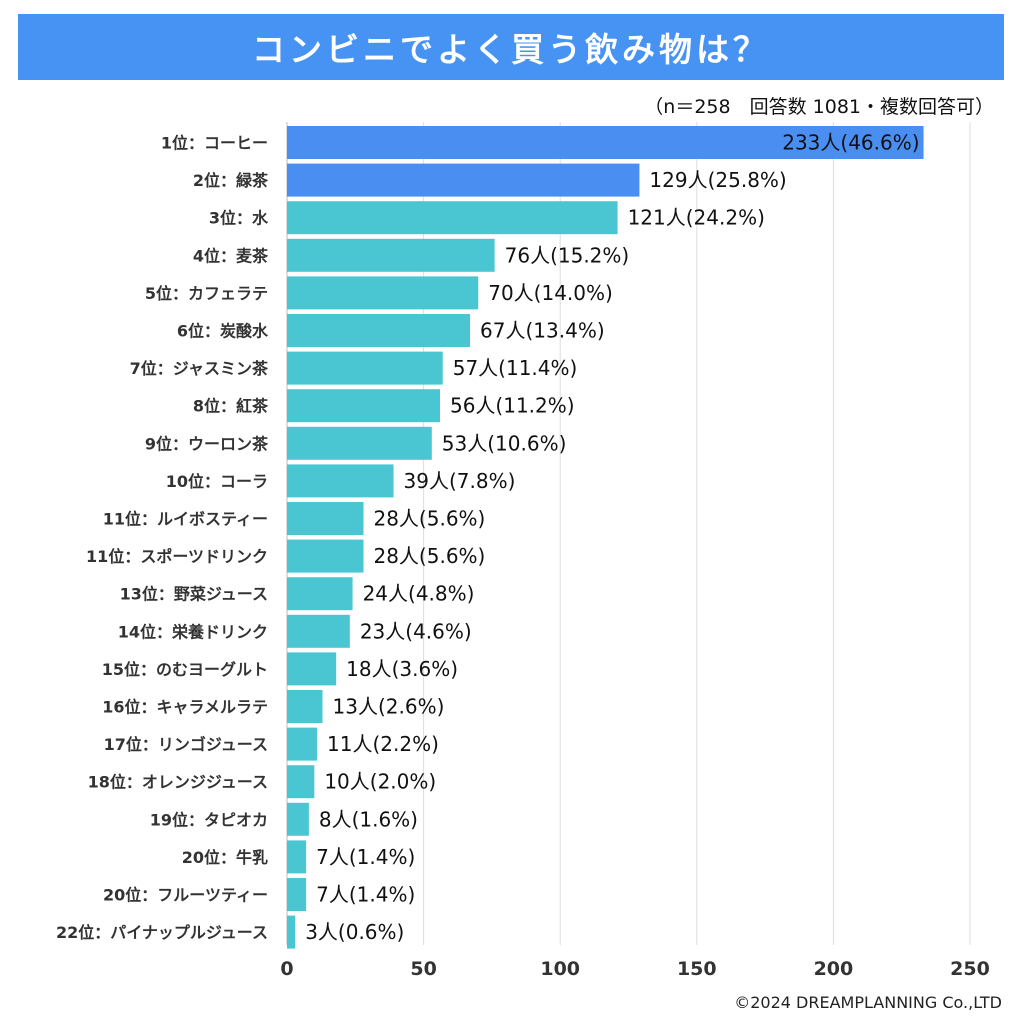 The image size is (1024, 1024). Describe the element at coordinates (214, 143) in the screenshot. I see `category-label: 1位：コーヒー` at that location.